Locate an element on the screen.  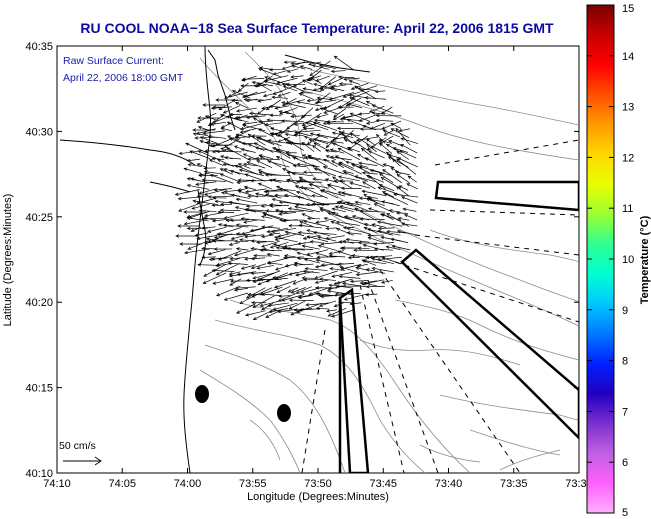
x-tick-label: 73:45 is located at coordinates (383, 484).